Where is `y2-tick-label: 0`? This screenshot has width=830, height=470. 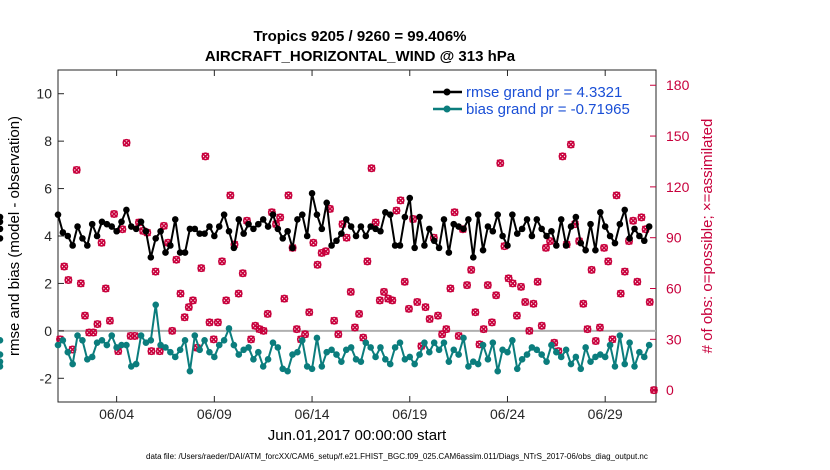 y2-tick-label: 0 is located at coordinates (670, 390).